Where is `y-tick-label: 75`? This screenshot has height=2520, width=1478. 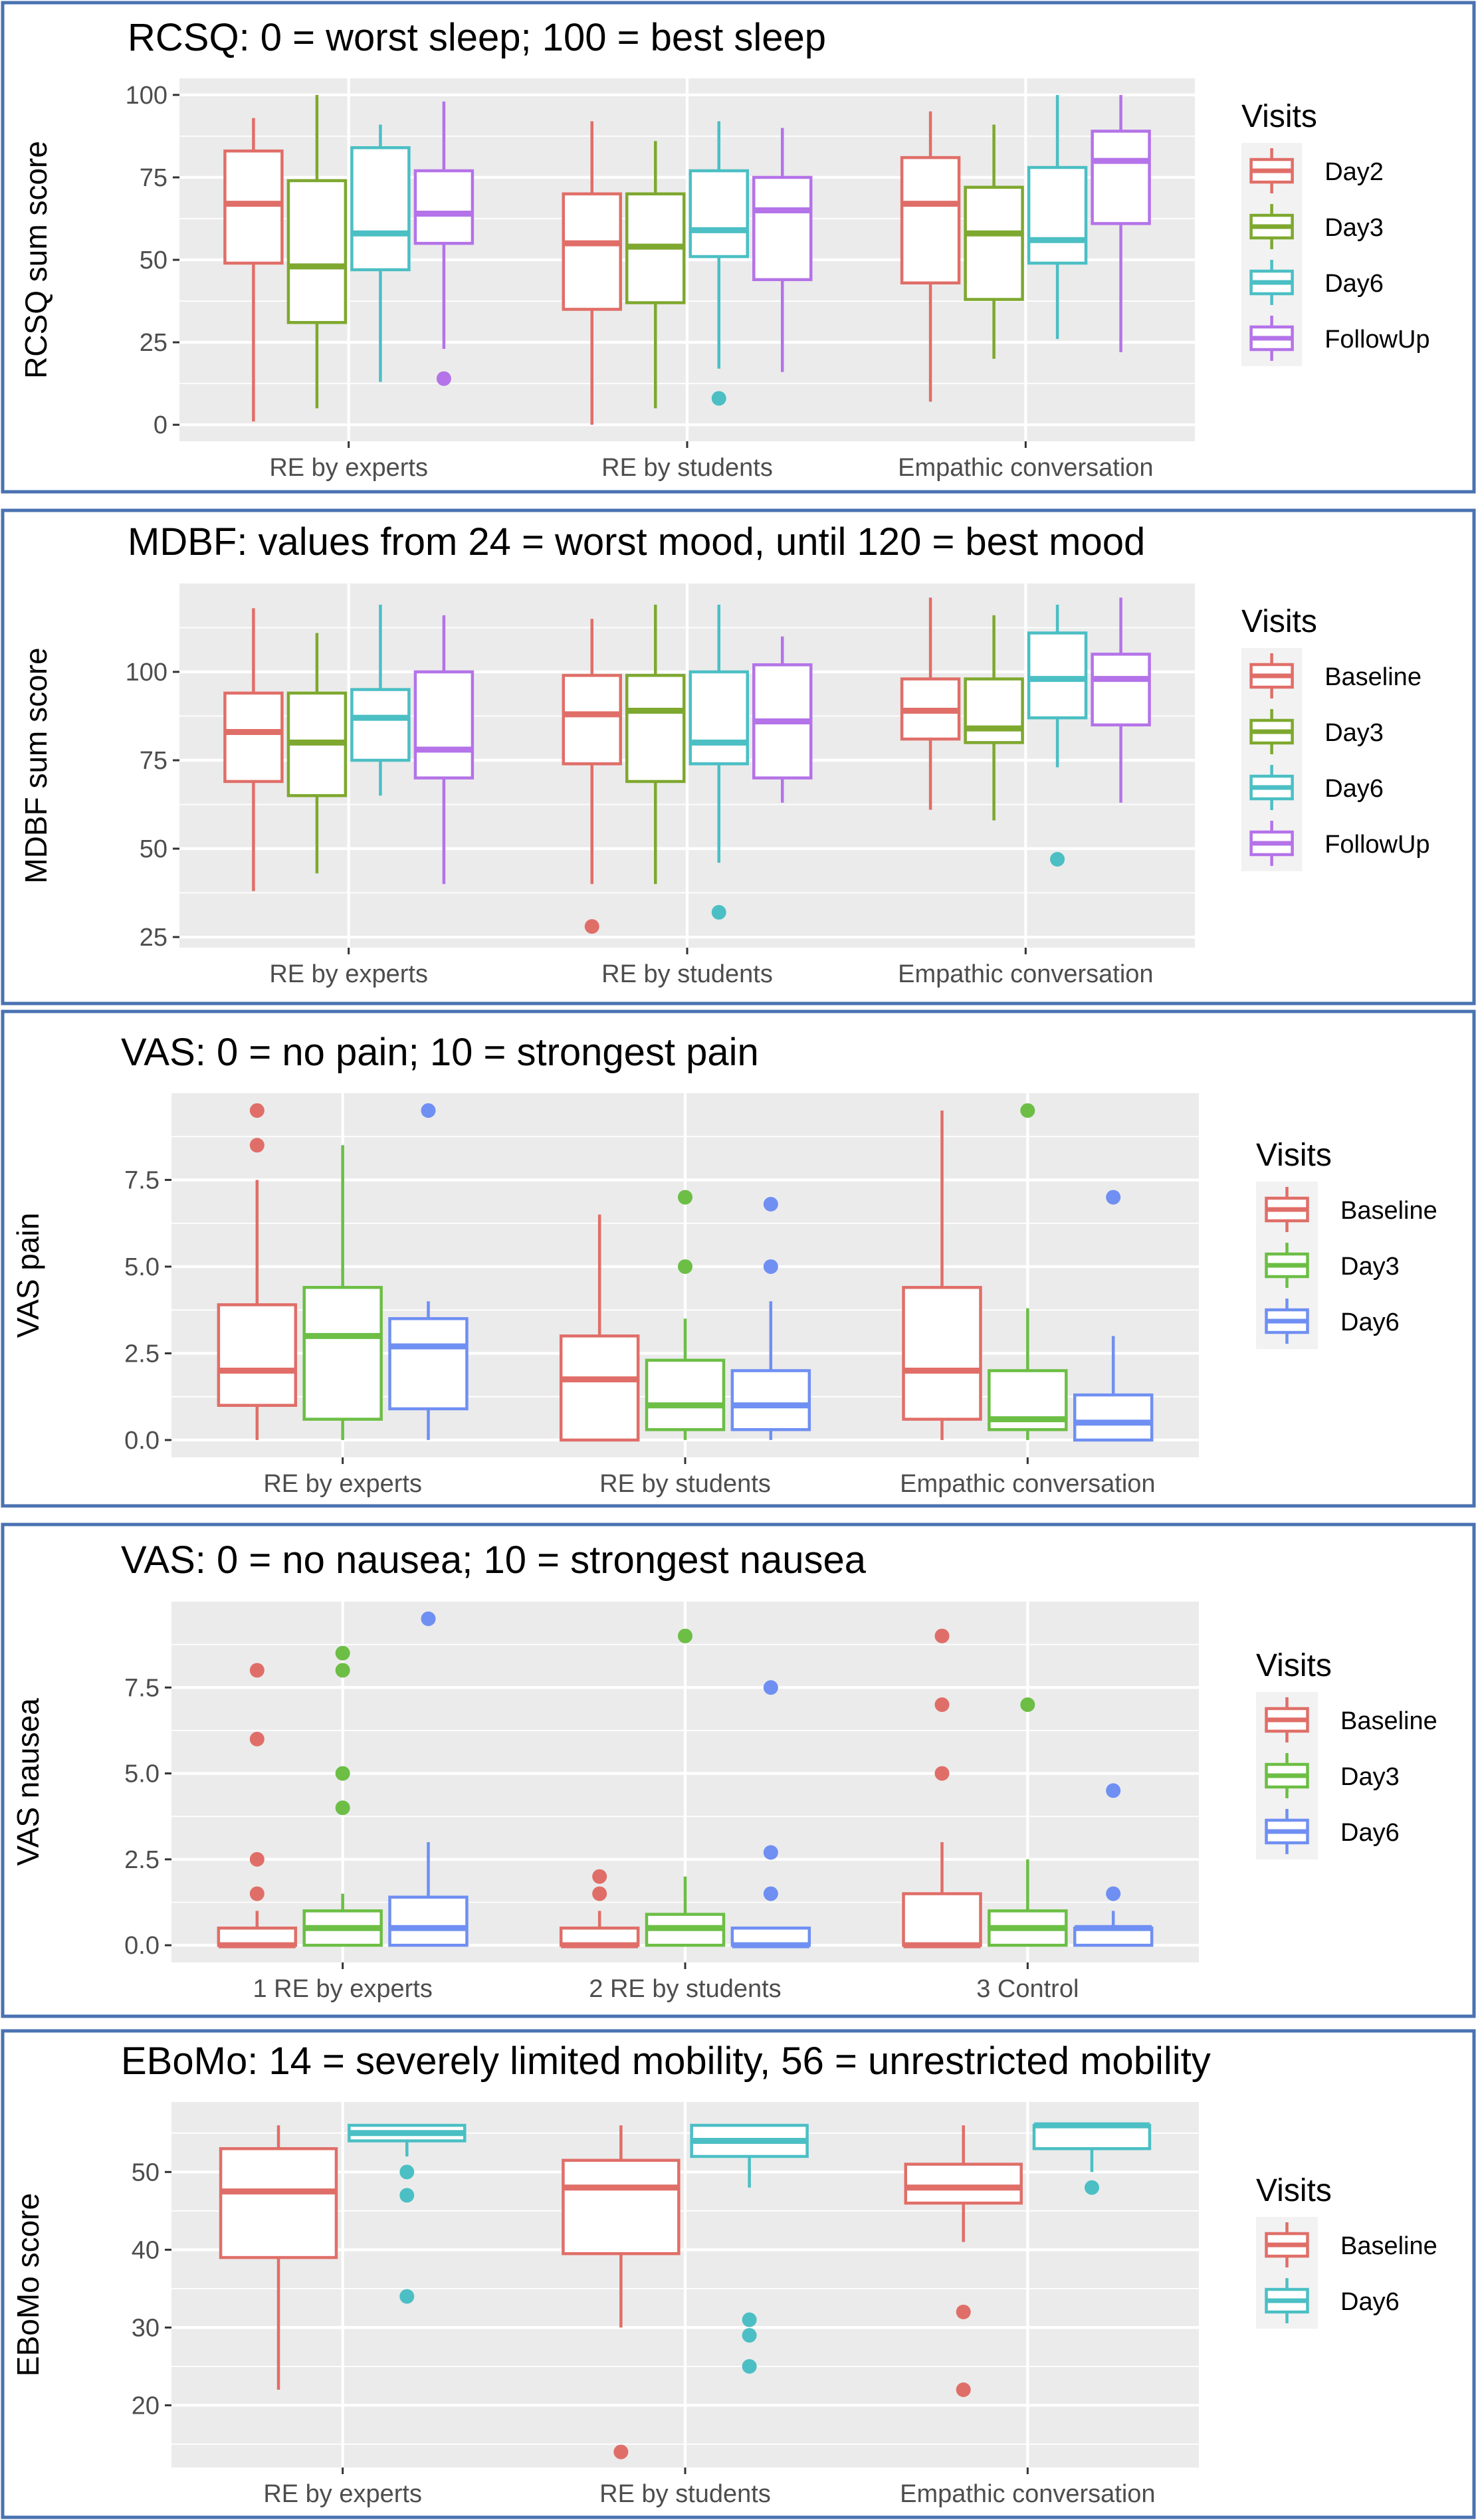
y-tick-label: 75 is located at coordinates (153, 761).